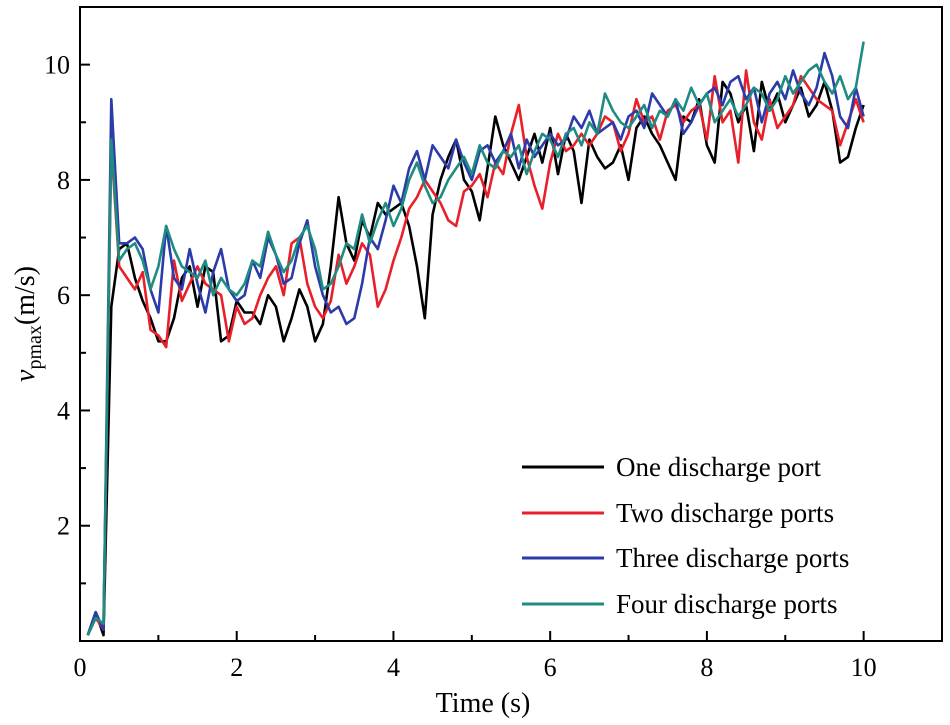 This screenshot has width=950, height=725. I want to click on x-tick-label: 2, so click(236, 667).